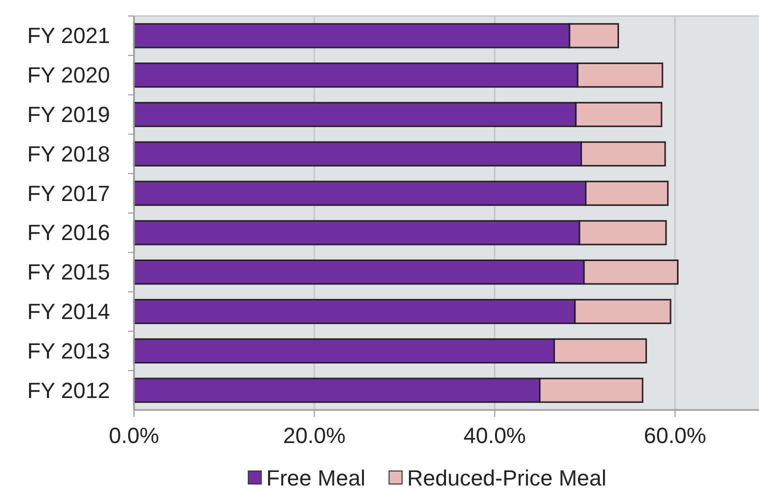 The width and height of the screenshot is (759, 500). Describe the element at coordinates (495, 435) in the screenshot. I see `x-tick-label: 40.0%` at that location.